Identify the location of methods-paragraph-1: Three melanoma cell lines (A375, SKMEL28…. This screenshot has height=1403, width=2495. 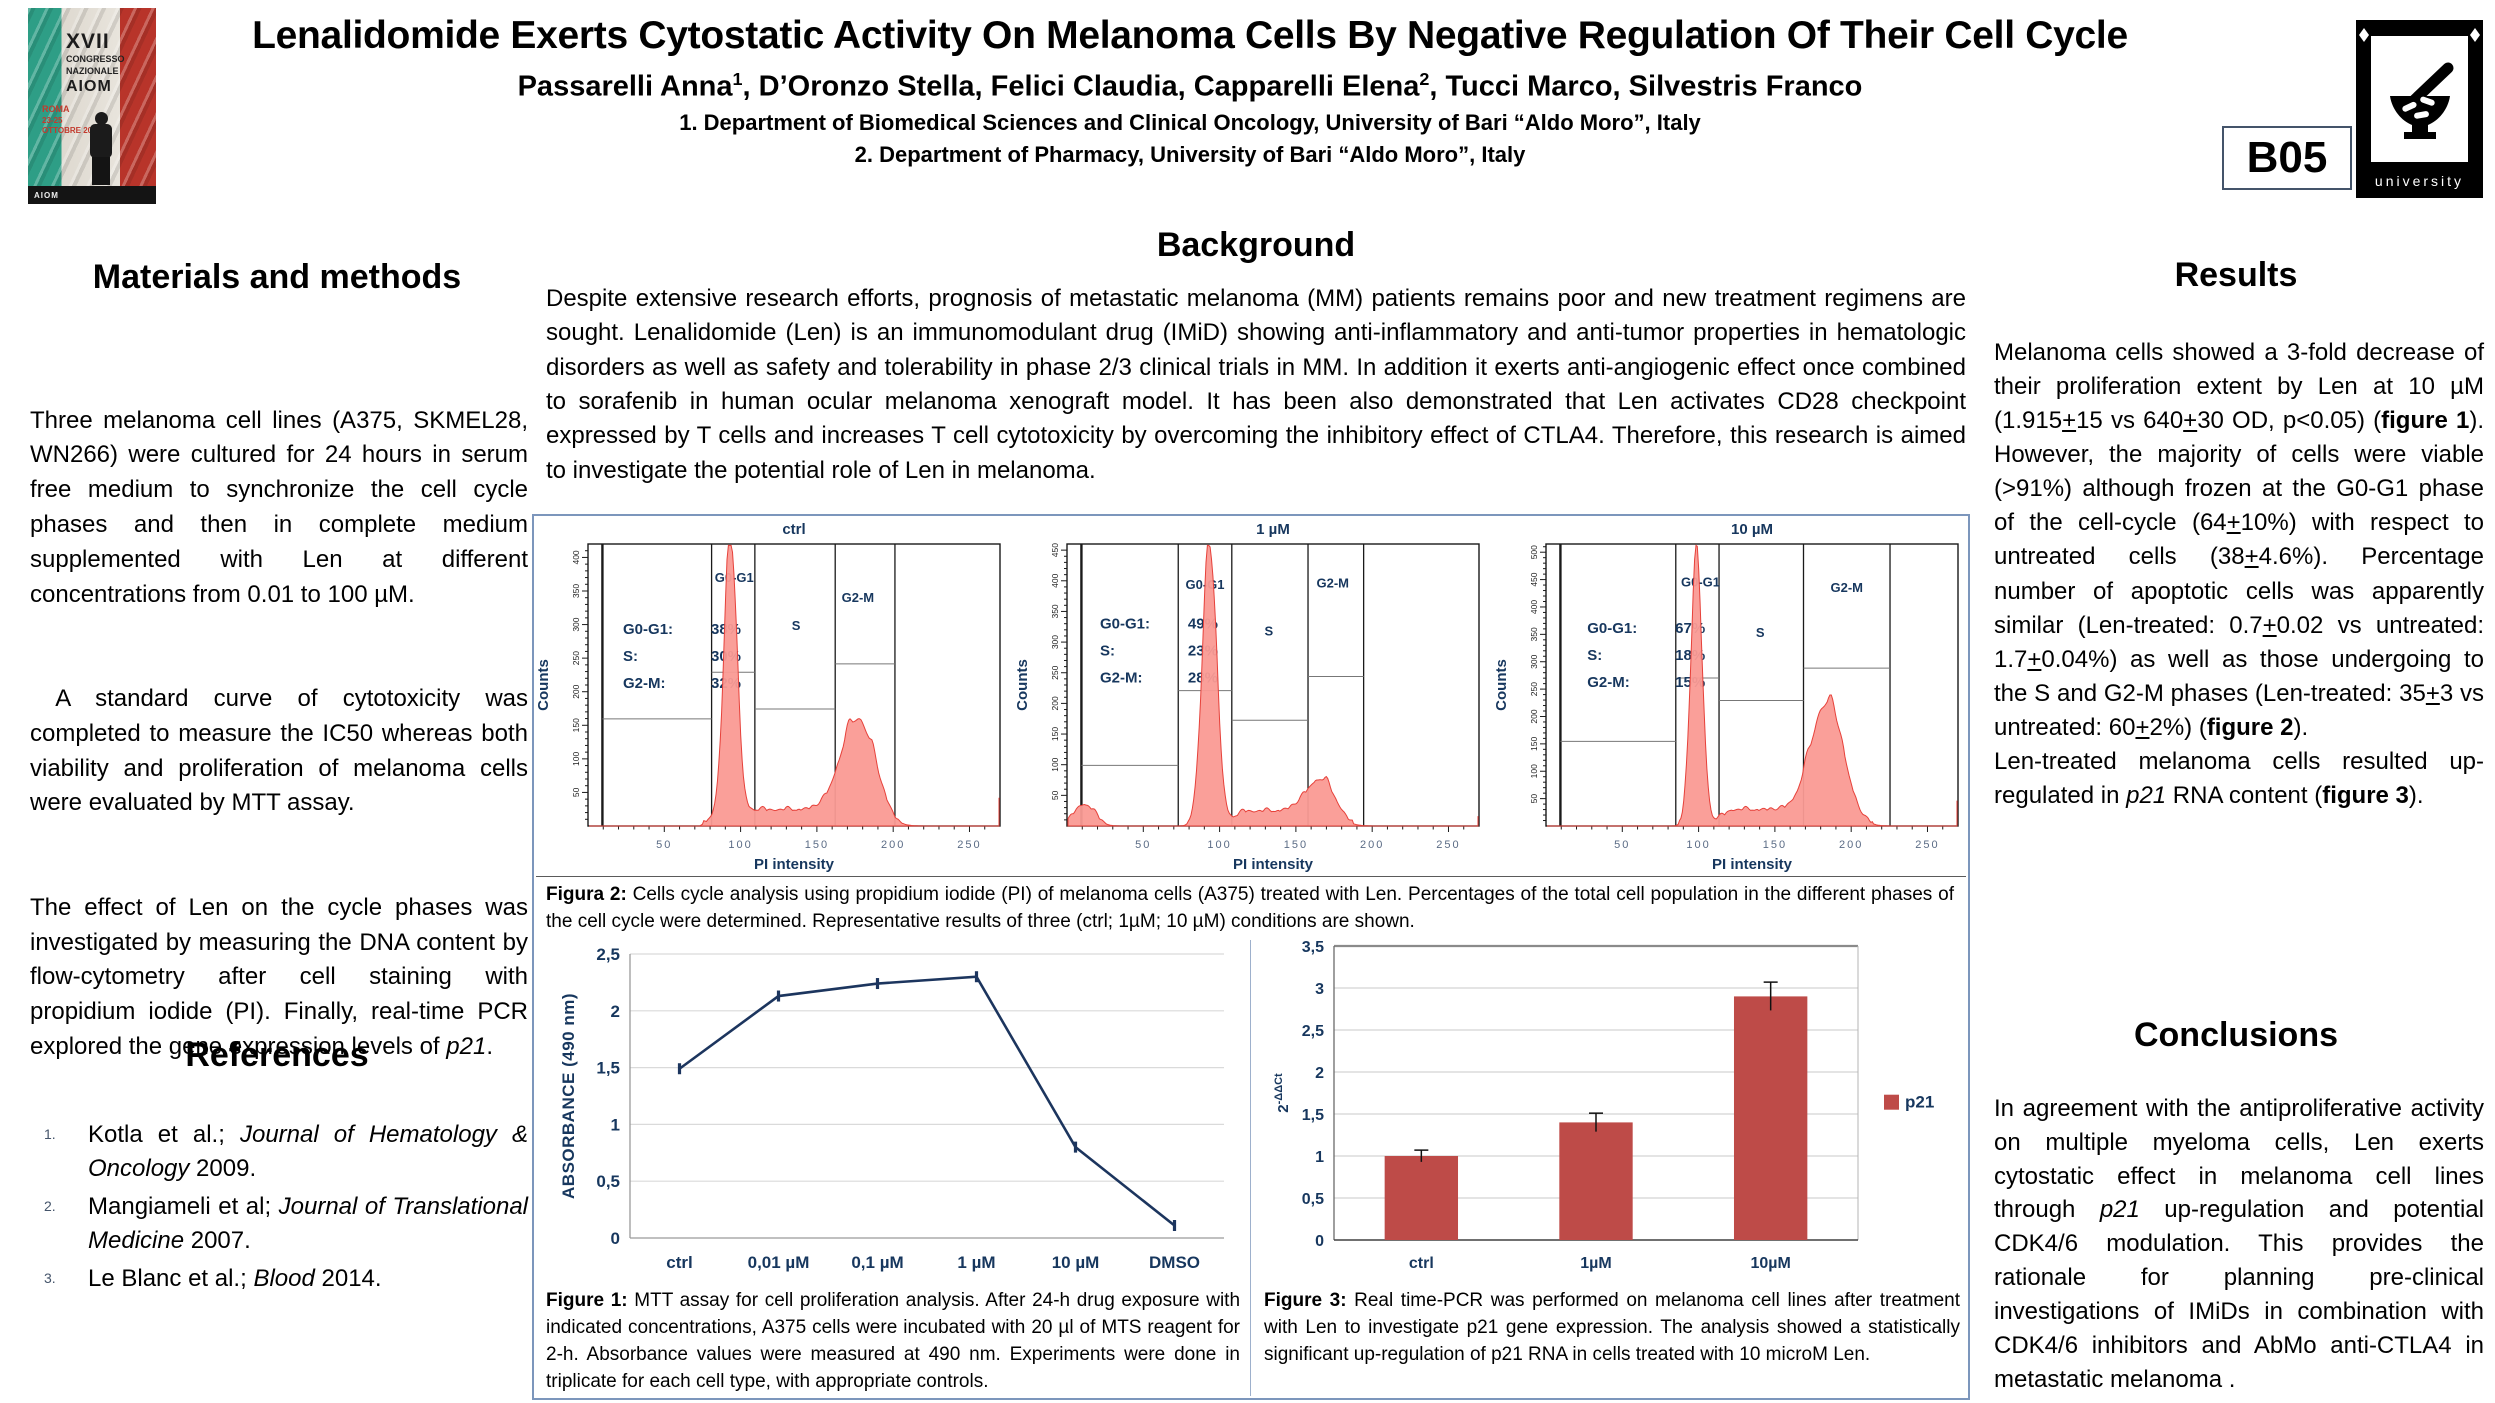
(279, 507).